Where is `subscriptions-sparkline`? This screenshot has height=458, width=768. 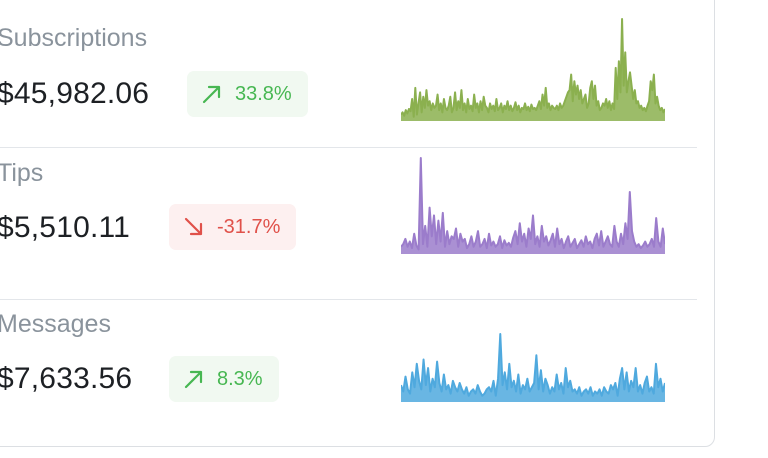 subscriptions-sparkline is located at coordinates (533, 69).